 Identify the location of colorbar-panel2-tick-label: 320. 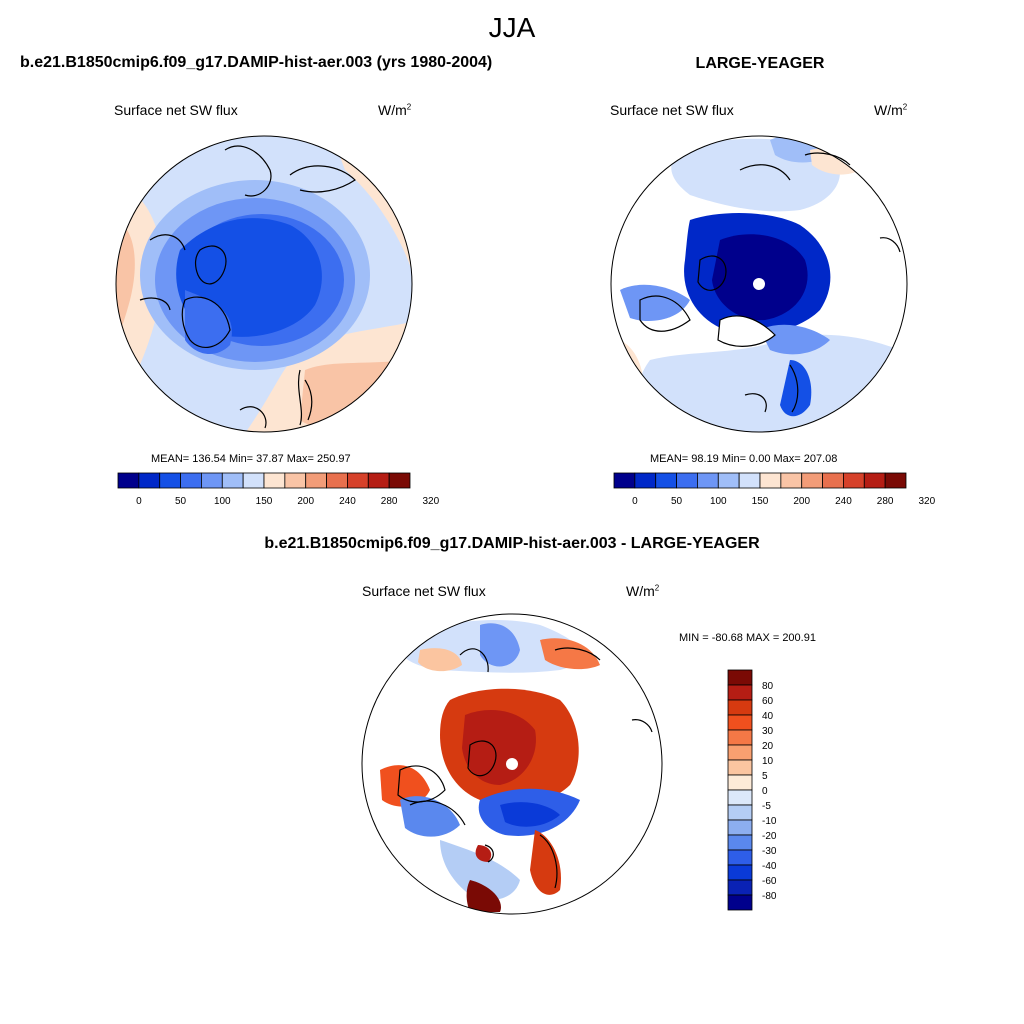
(927, 501).